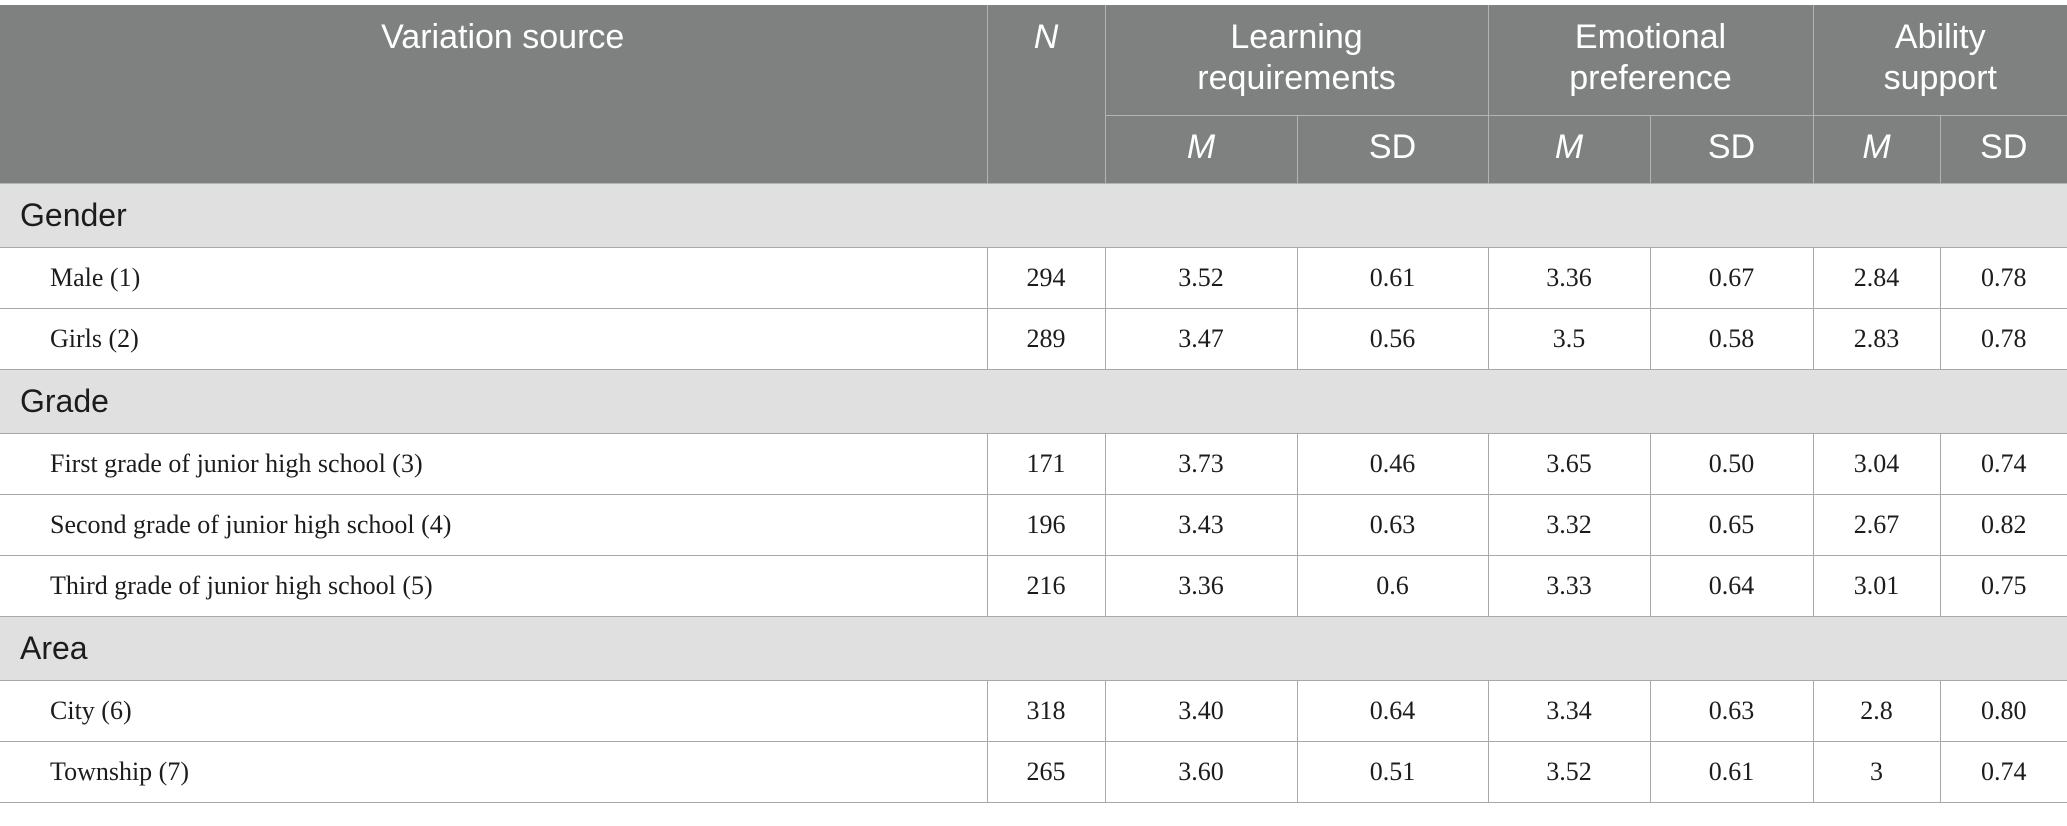 The image size is (2067, 826). Describe the element at coordinates (1046, 710) in the screenshot. I see `cell-n: 318` at that location.